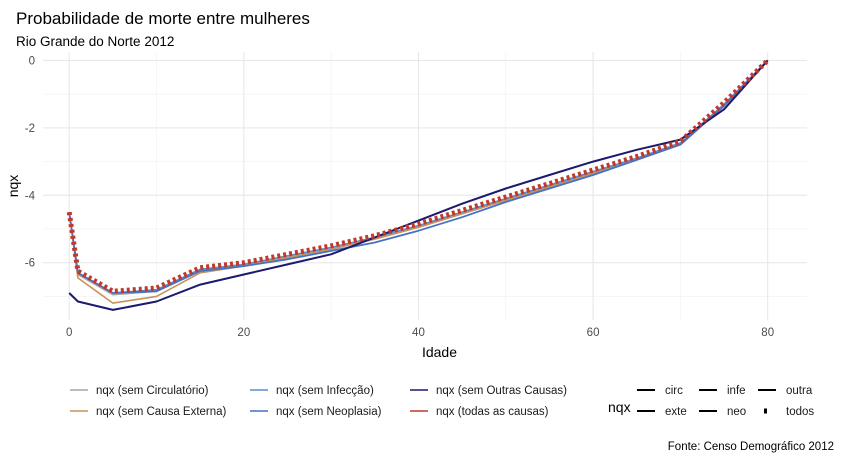 The width and height of the screenshot is (843, 460). I want to click on x-tick-label: 80, so click(767, 333).